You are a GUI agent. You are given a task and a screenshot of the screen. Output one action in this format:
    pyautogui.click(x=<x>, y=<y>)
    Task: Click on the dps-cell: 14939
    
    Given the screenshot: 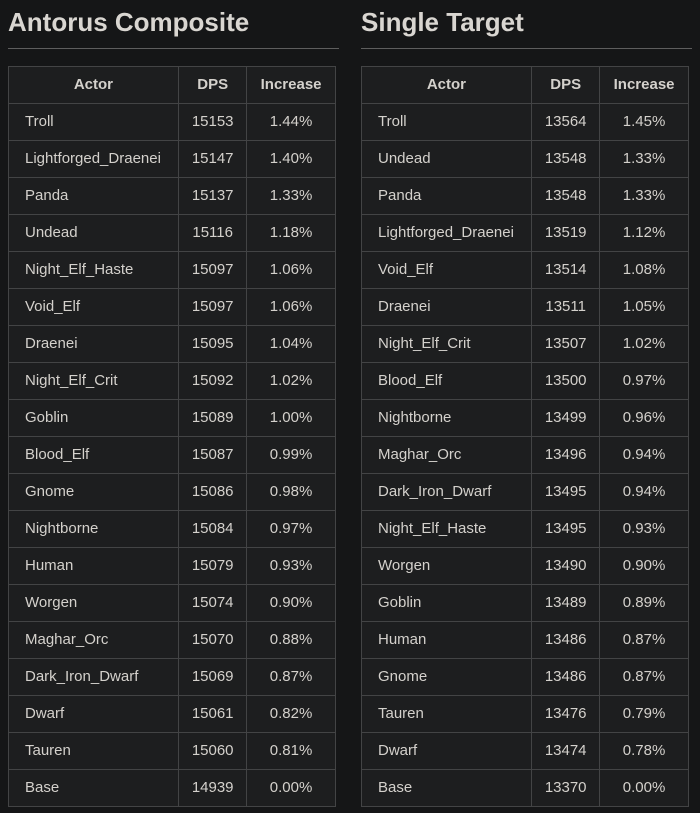 What is the action you would take?
    pyautogui.click(x=212, y=787)
    